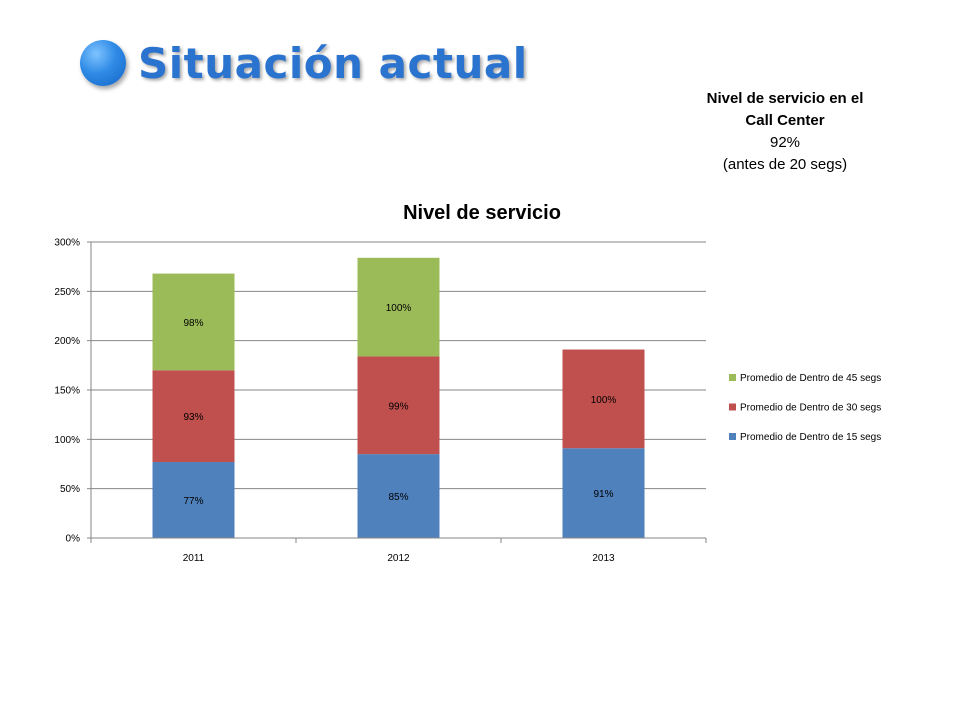  I want to click on legend-label: Promedio de Dentro de 15 segs, so click(810, 437).